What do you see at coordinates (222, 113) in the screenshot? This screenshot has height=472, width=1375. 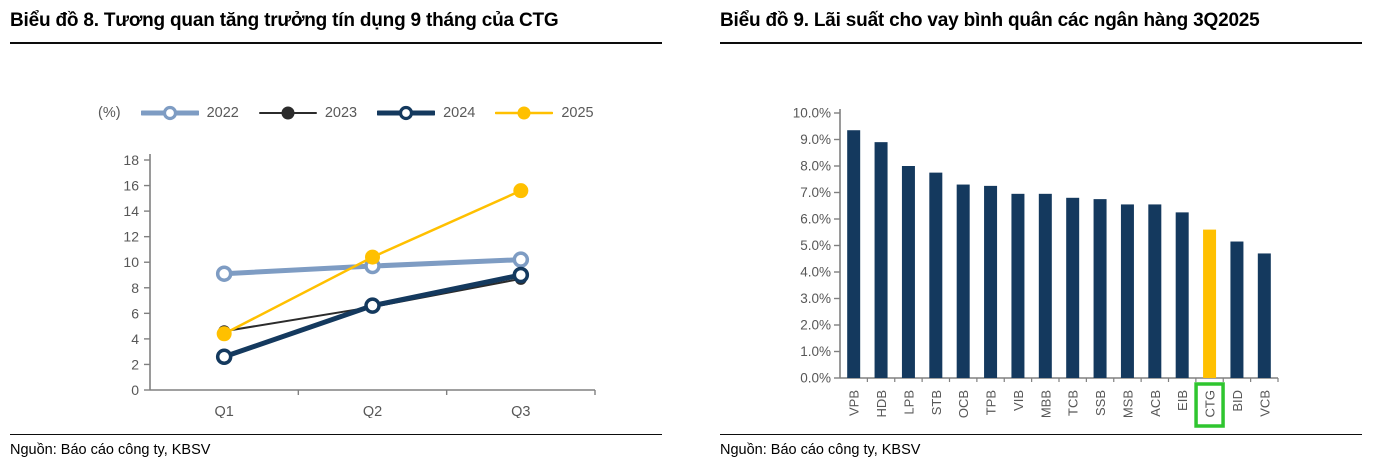 I see `legend-label: 2022` at bounding box center [222, 113].